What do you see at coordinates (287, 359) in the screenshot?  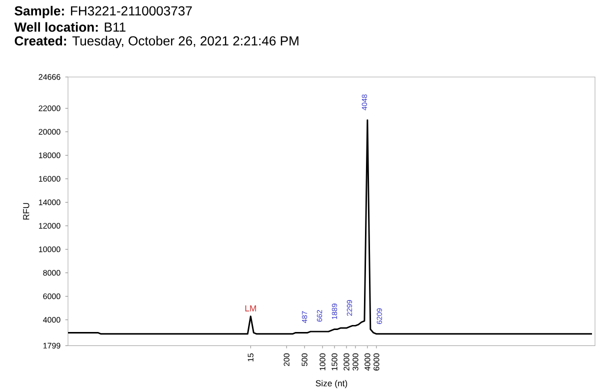 I see `x-tick-label: 200` at bounding box center [287, 359].